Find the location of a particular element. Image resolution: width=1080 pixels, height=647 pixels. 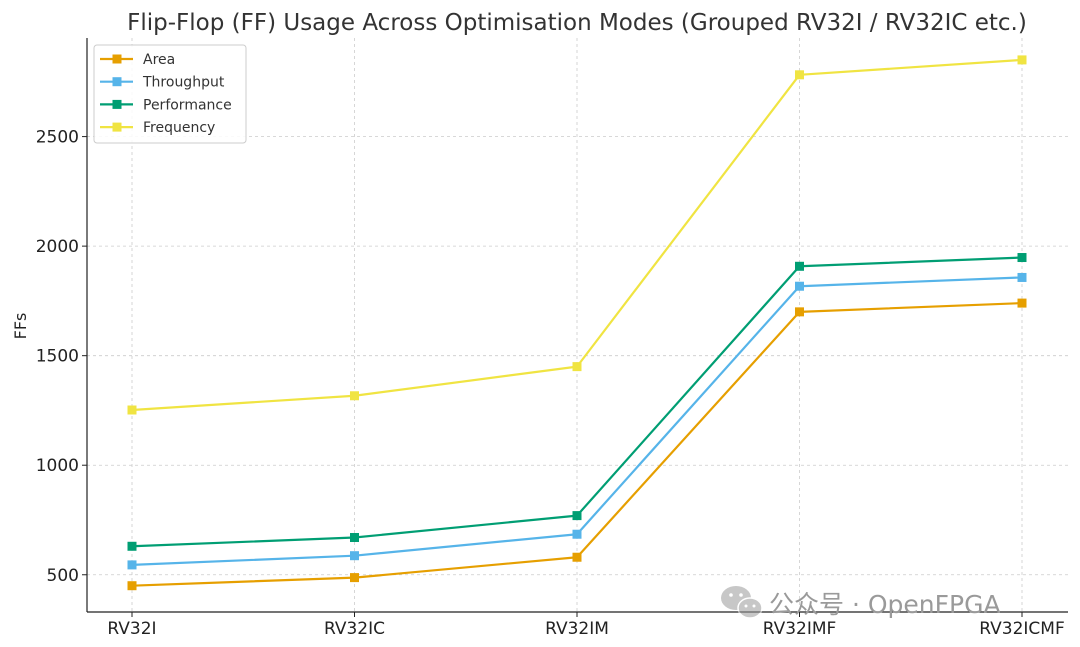

y-tick-label: 500 is located at coordinates (63, 576).